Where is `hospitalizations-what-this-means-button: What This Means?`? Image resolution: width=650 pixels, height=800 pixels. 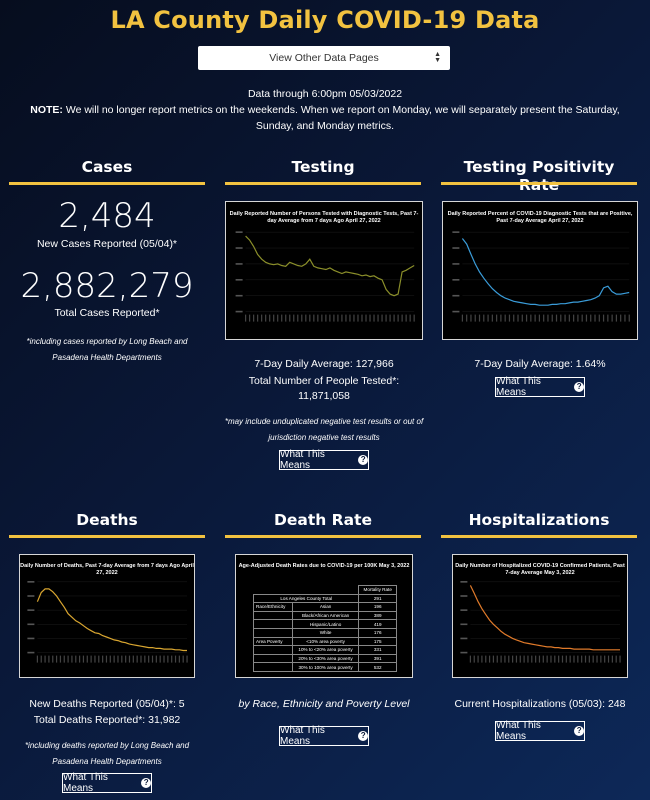
hospitalizations-what-this-means-button: What This Means? is located at coordinates (540, 731).